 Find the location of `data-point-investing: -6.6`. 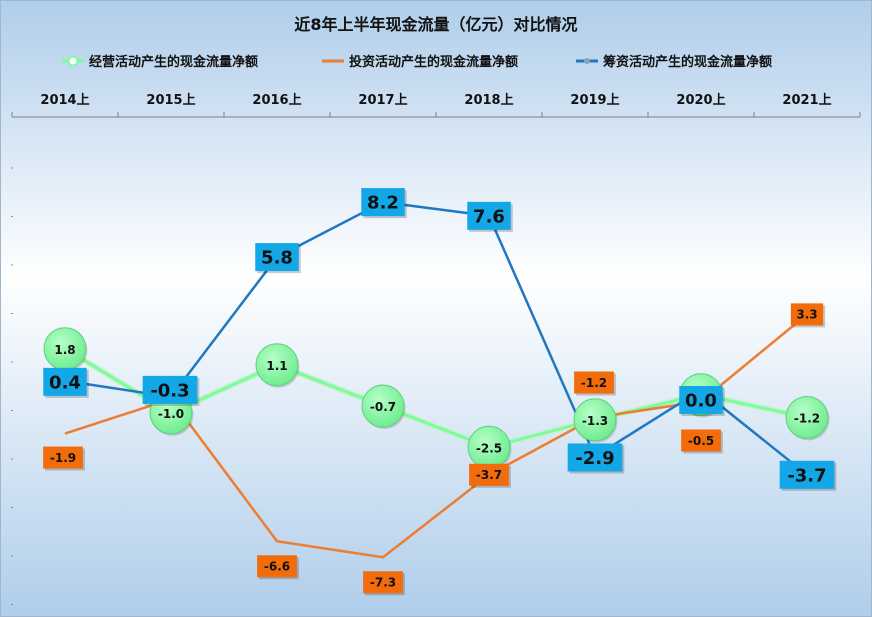

data-point-investing: -6.6 is located at coordinates (278, 567).